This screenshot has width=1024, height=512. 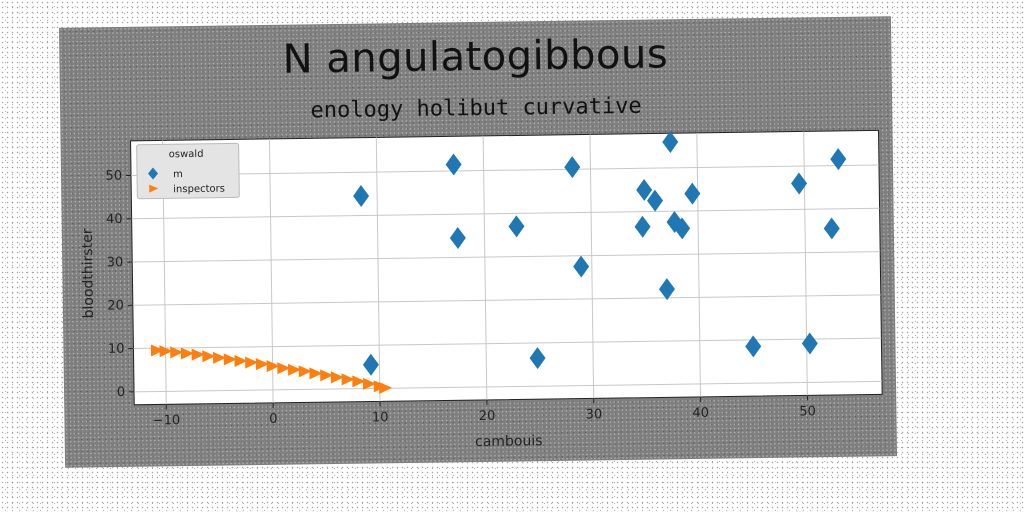 I want to click on y-tick-label: 10, so click(x=116, y=349).